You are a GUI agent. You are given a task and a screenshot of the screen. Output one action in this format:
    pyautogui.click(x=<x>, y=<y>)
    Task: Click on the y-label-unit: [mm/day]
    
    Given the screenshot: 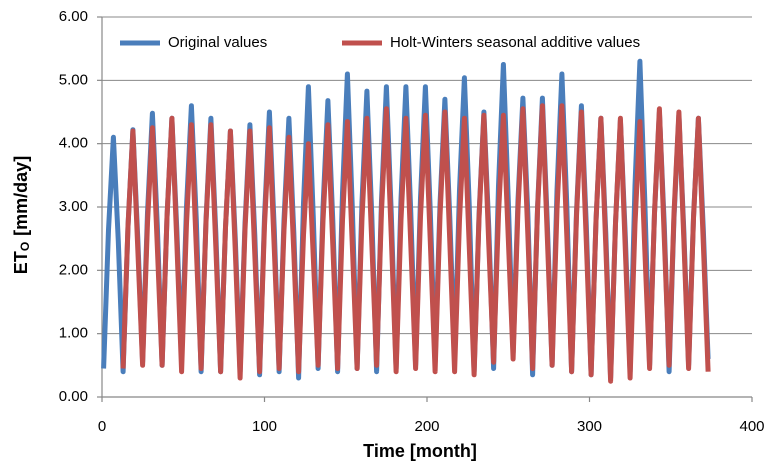 What is the action you would take?
    pyautogui.click(x=21, y=196)
    